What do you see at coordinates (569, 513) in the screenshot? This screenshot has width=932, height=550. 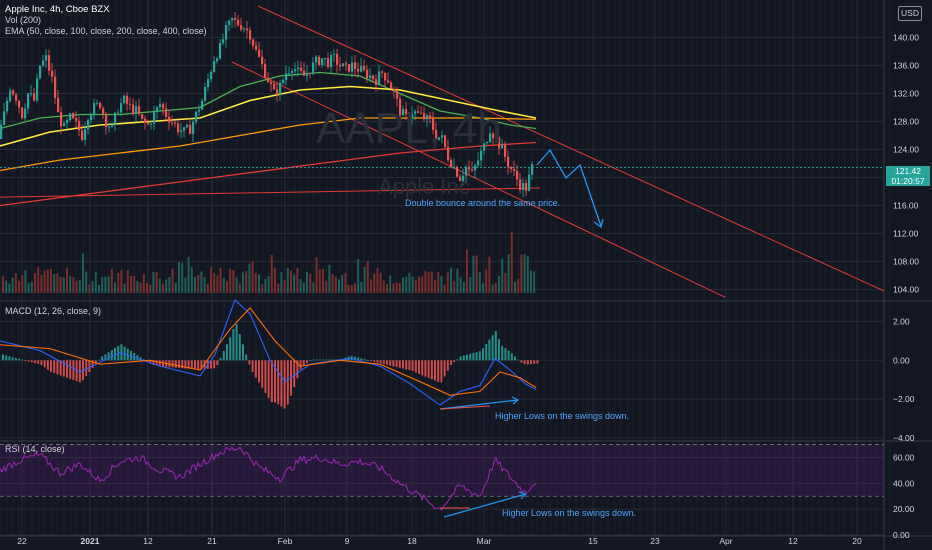 I see `rsi-annotation: Higher Lows on the swings down.` at bounding box center [569, 513].